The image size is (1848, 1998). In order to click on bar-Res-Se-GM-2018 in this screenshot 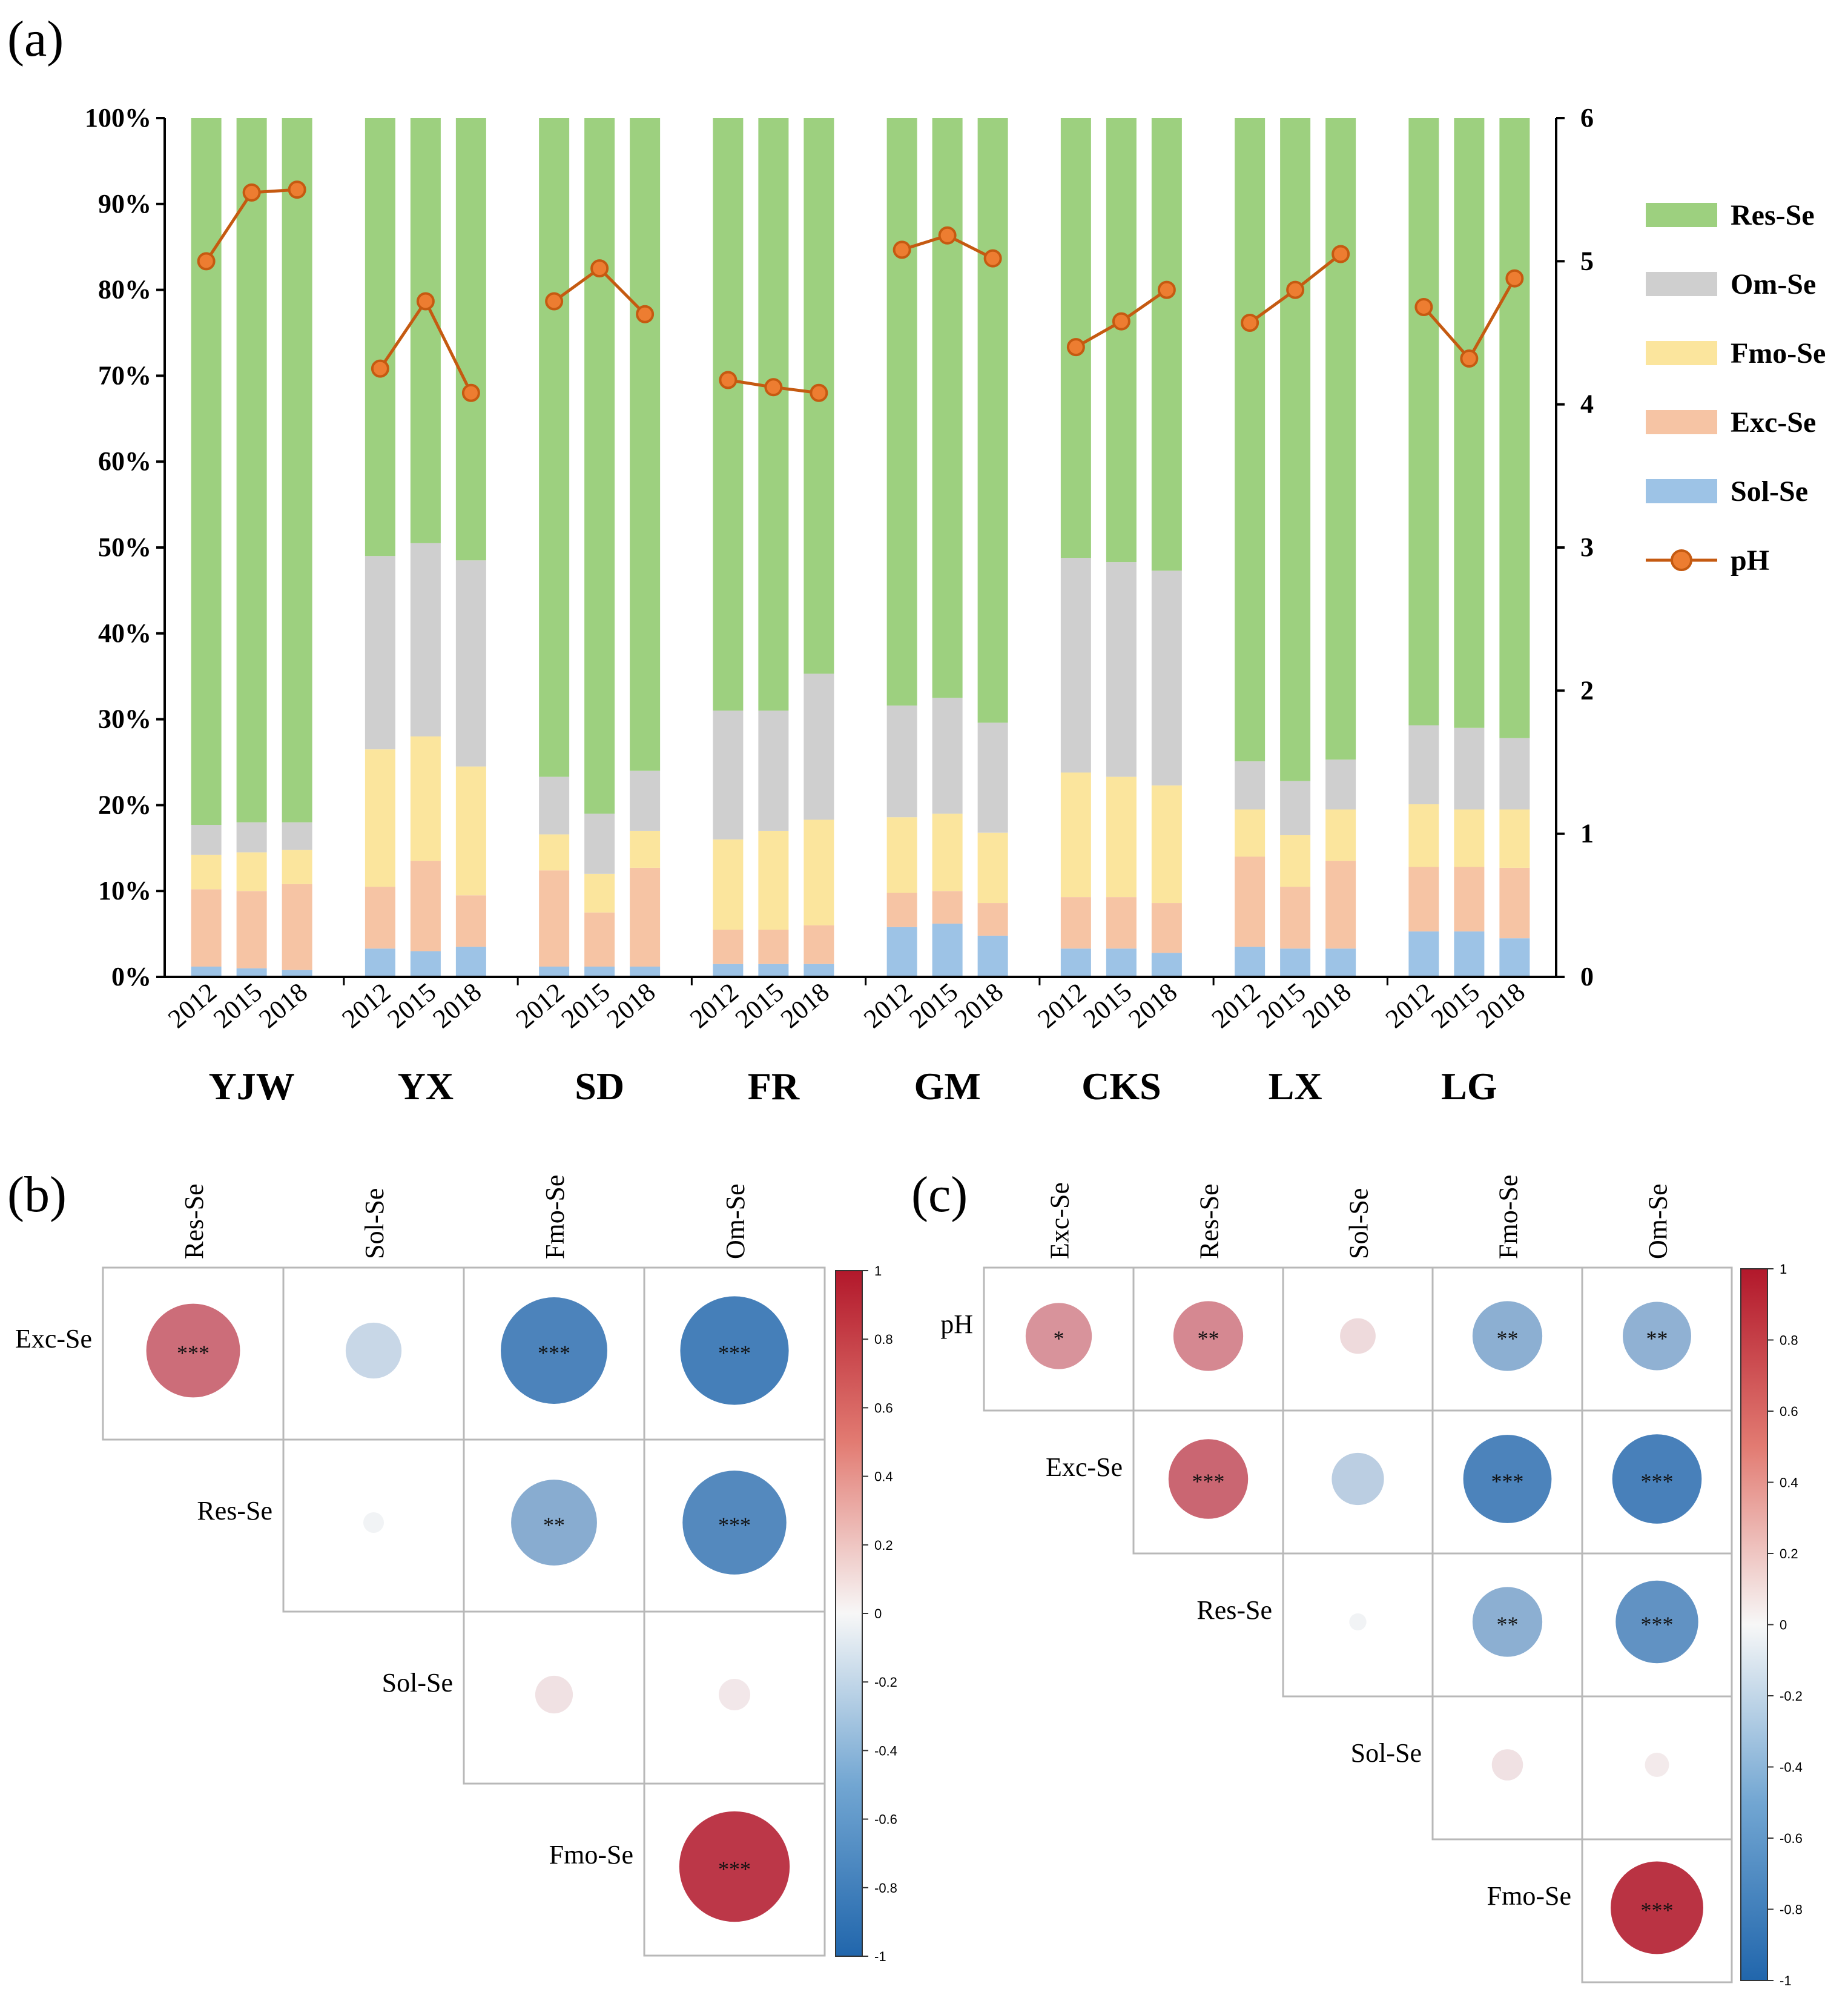, I will do `click(993, 420)`.